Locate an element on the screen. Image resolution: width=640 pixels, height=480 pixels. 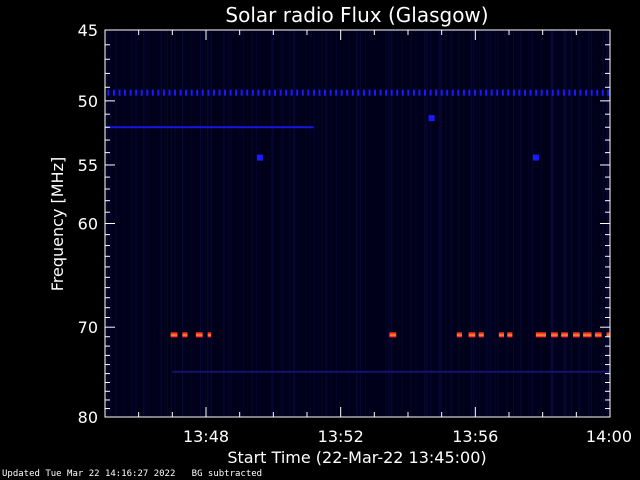
blob-mark is located at coordinates (535, 157).